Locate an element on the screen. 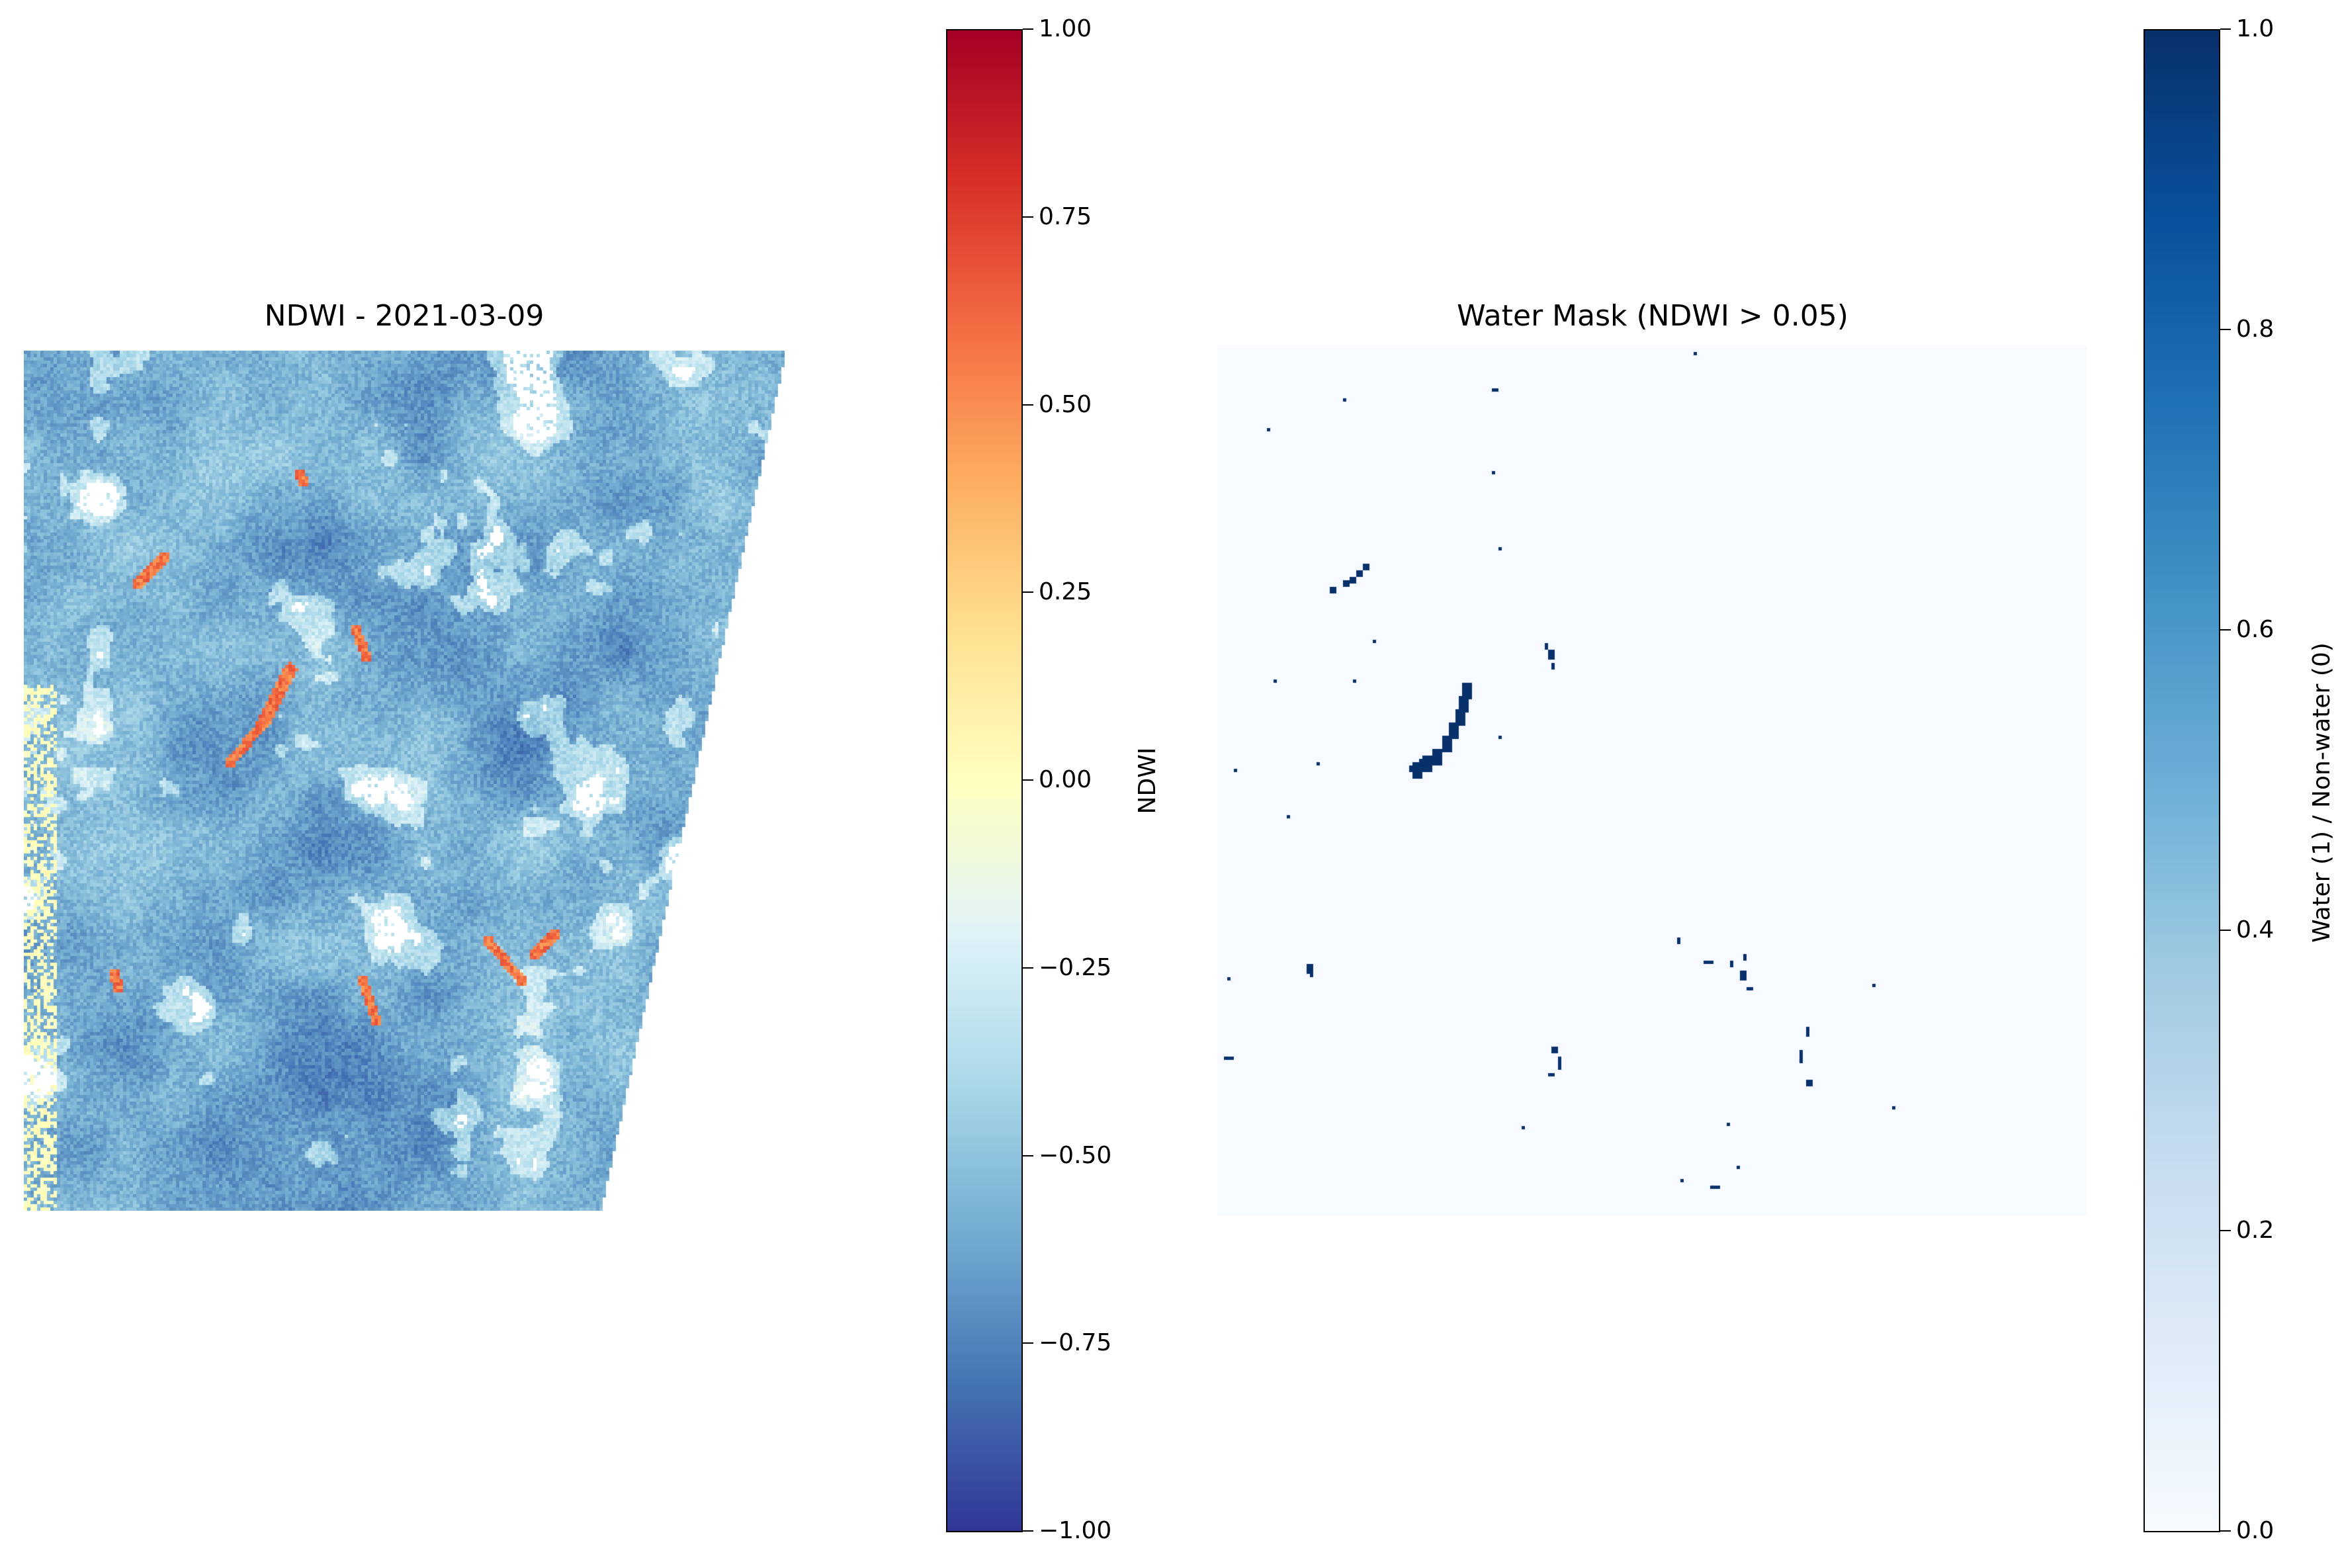 This screenshot has height=1568, width=2338. colorbar-tick-label: 0.6 is located at coordinates (2255, 630).